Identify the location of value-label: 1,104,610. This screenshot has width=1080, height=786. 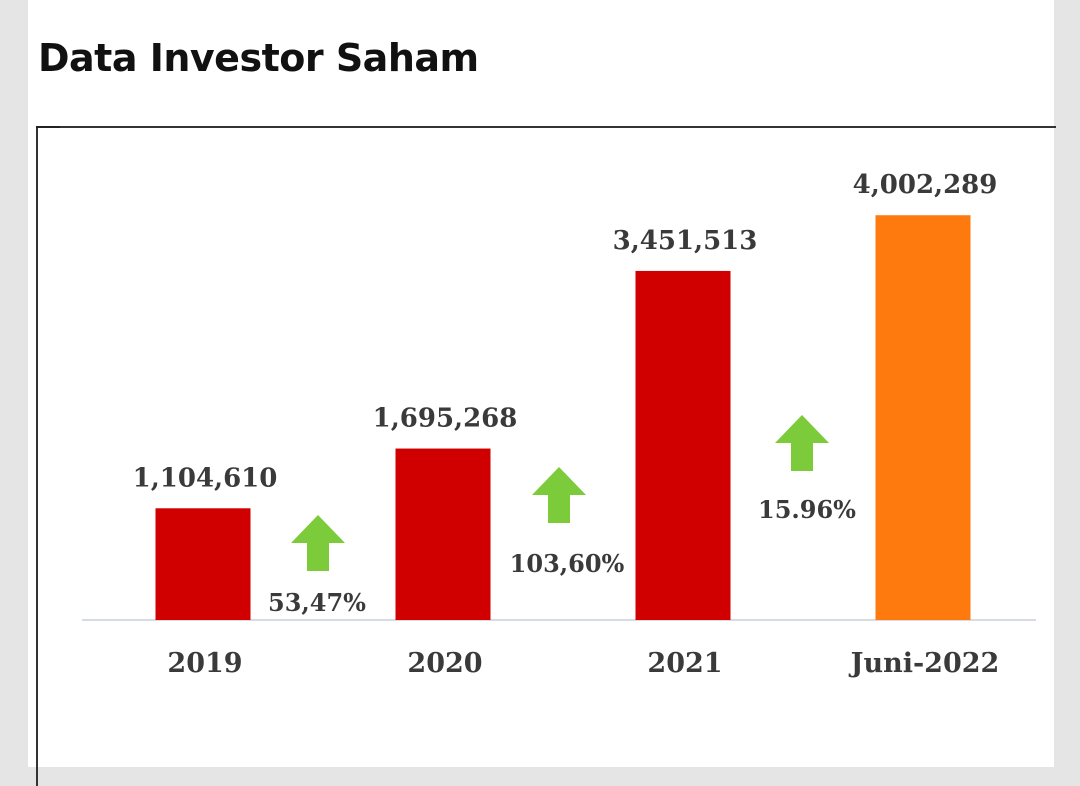
(205, 478).